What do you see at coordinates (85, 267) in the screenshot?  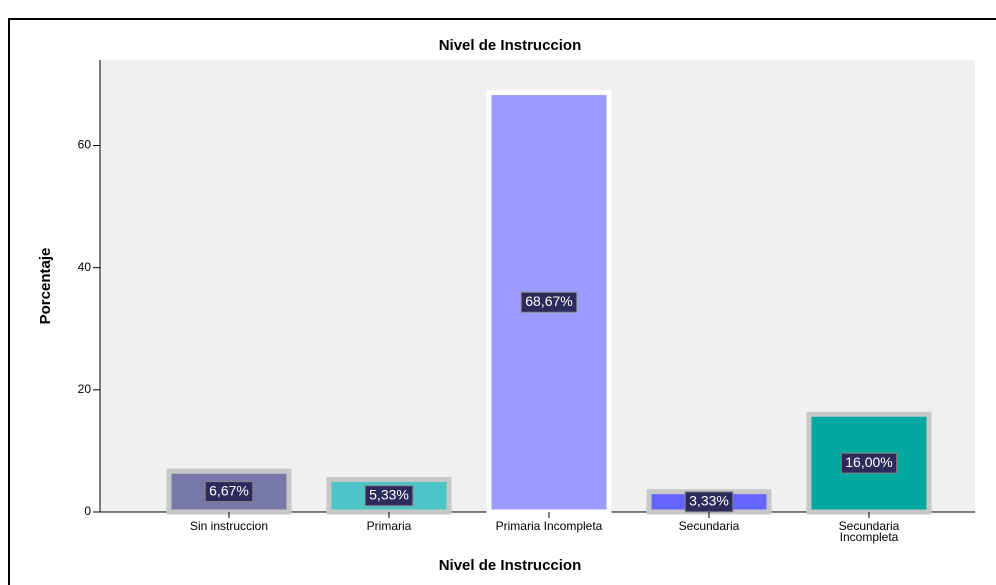 I see `y-tick-label: 40` at bounding box center [85, 267].